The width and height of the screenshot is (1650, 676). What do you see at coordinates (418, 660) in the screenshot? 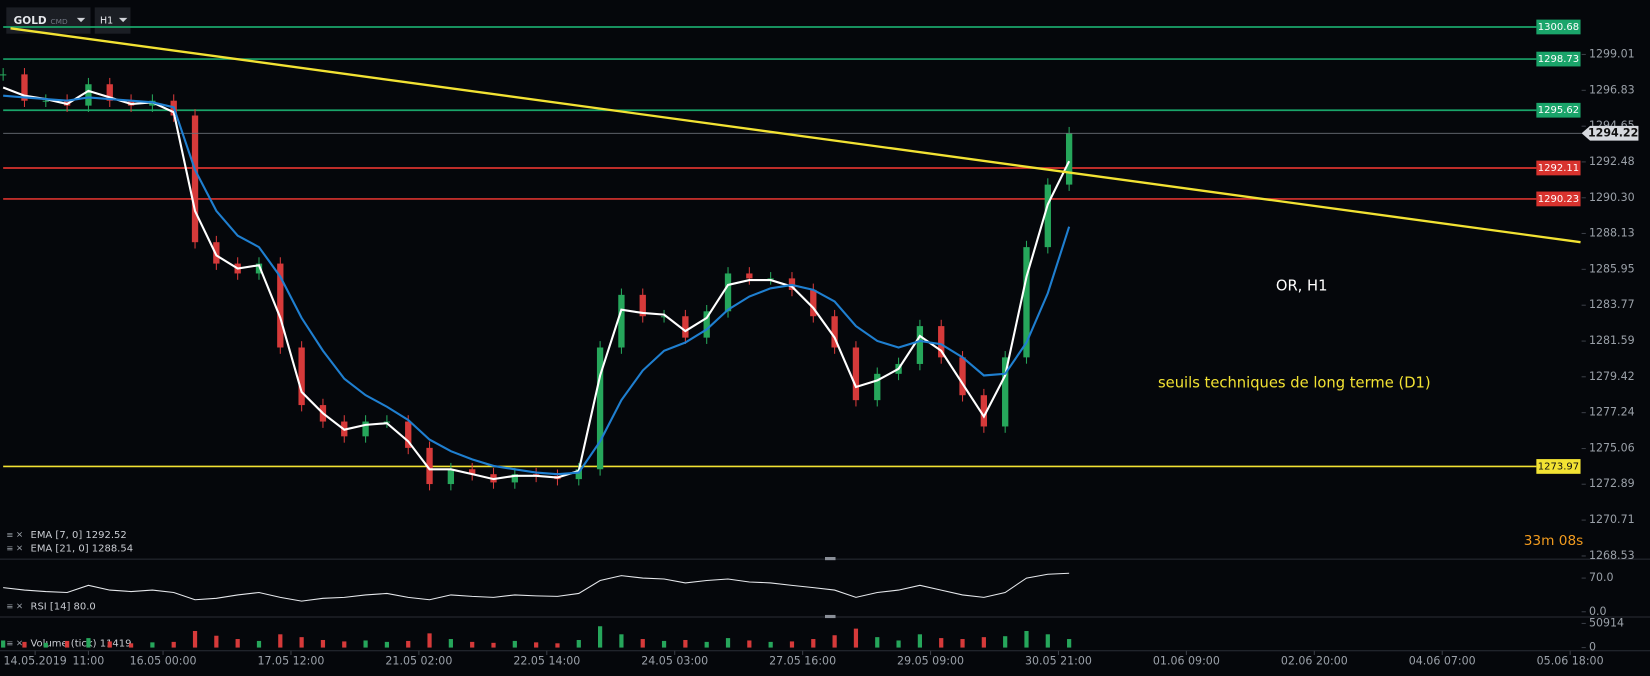
I see `x-tick-label: 21.05 02:00` at bounding box center [418, 660].